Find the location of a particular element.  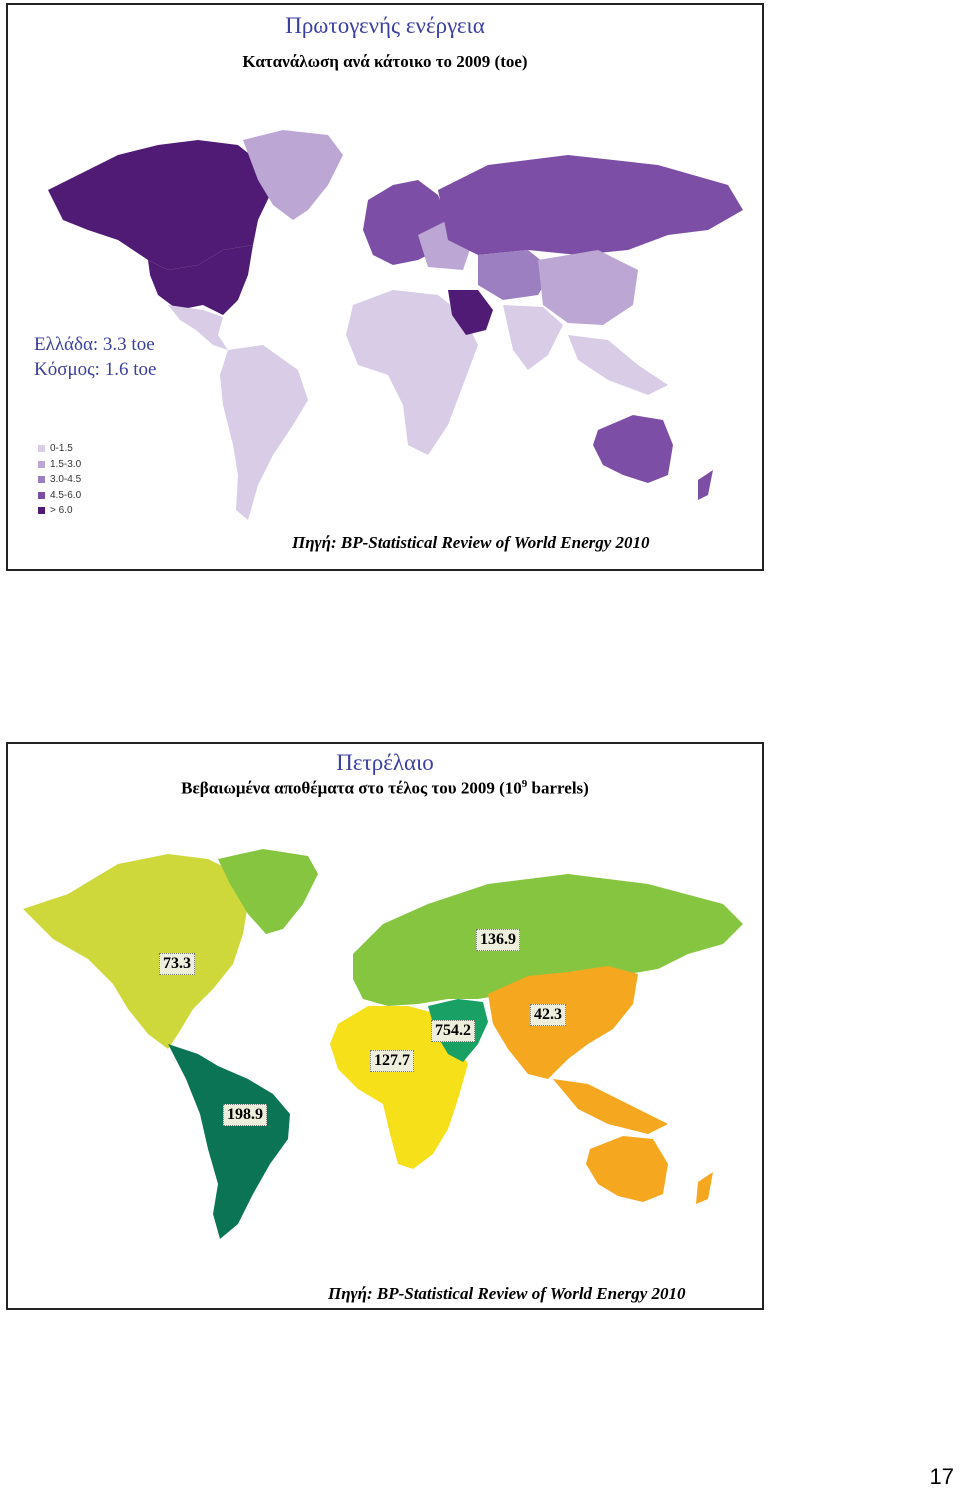

legend-label: 3.0-4.5 is located at coordinates (66, 480).